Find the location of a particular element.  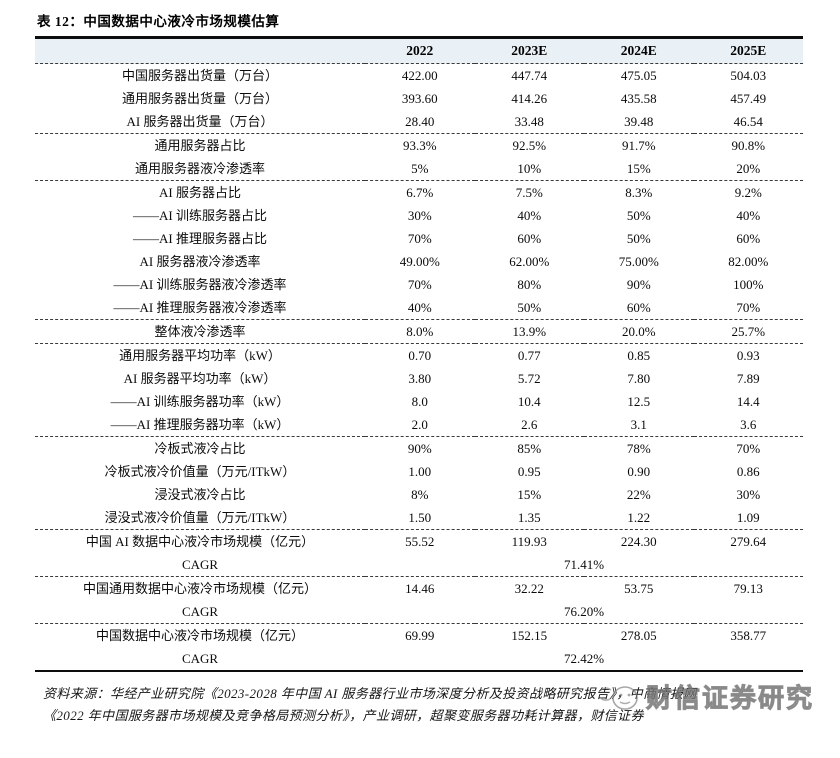

row-label: ——AI 推理服务器液冷渗透率 is located at coordinates (200, 308).